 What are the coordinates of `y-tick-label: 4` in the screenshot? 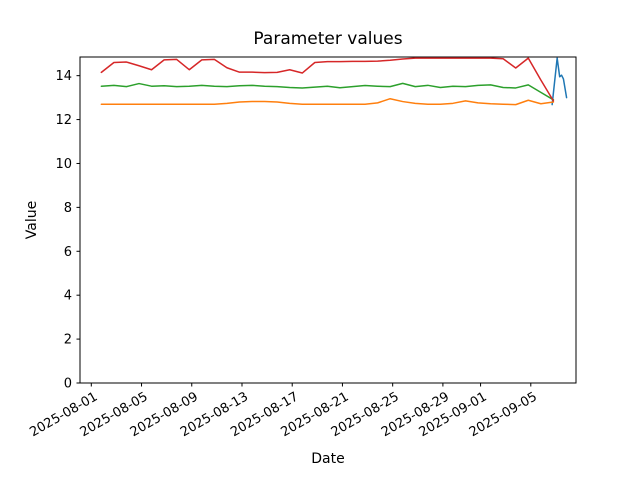 It's located at (68, 296).